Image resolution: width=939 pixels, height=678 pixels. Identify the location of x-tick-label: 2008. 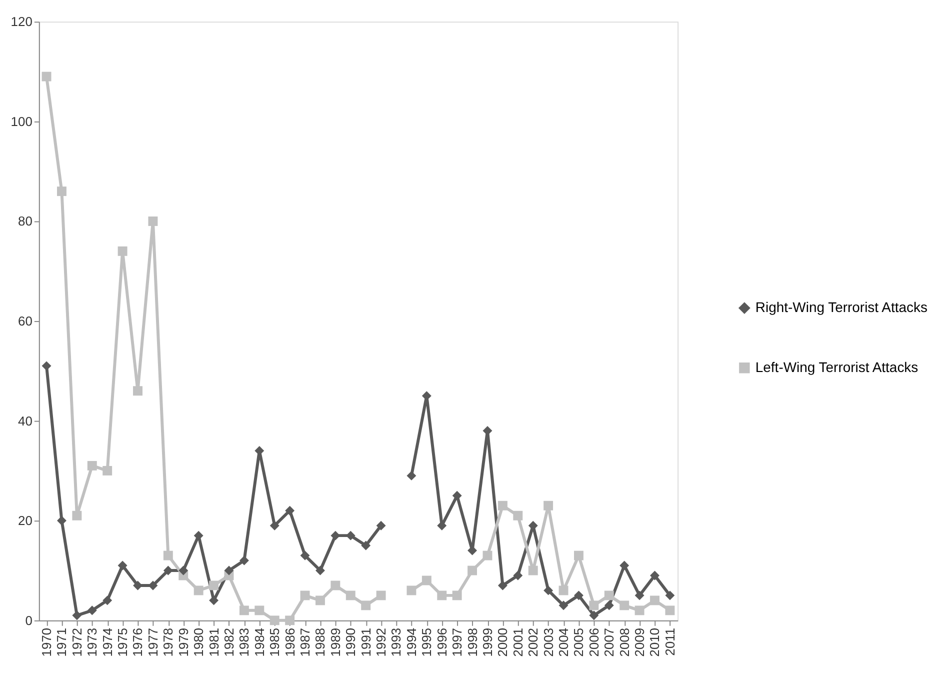
(624, 642).